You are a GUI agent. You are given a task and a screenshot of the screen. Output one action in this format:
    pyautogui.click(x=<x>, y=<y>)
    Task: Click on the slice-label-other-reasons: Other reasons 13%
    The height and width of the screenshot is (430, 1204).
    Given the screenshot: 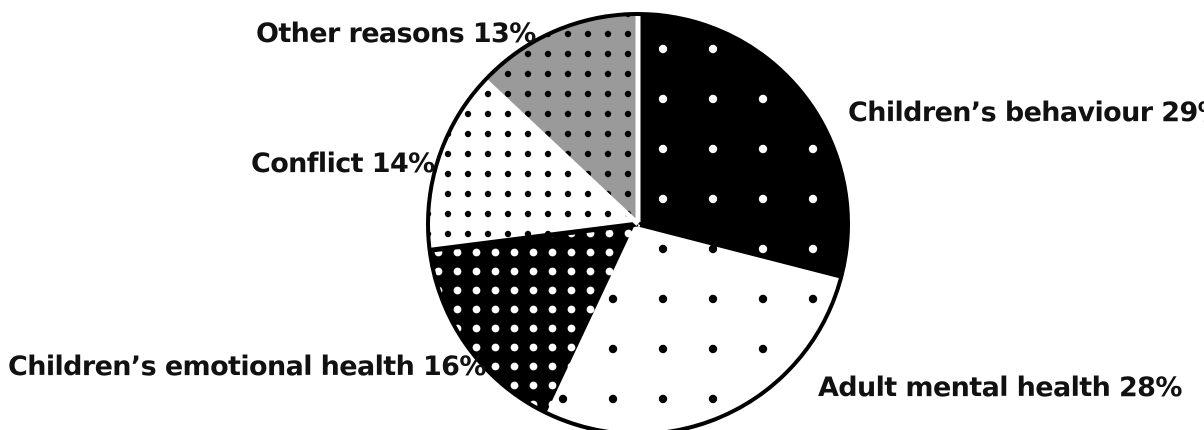 What is the action you would take?
    pyautogui.click(x=396, y=33)
    